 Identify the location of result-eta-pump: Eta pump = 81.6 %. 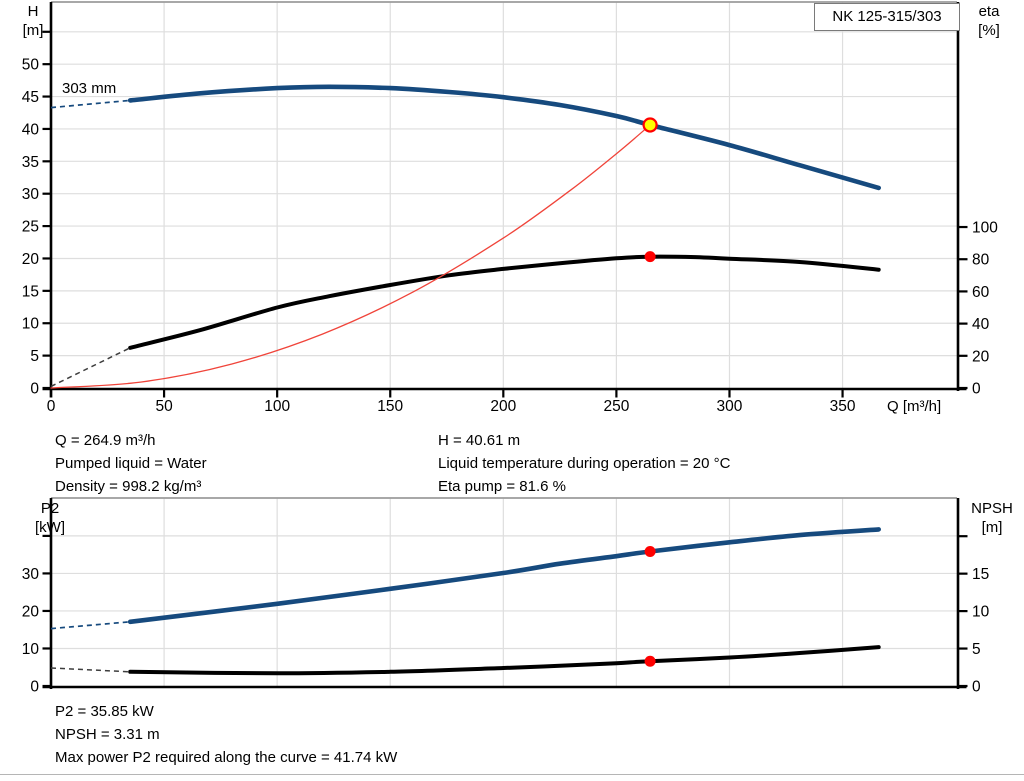
(502, 487).